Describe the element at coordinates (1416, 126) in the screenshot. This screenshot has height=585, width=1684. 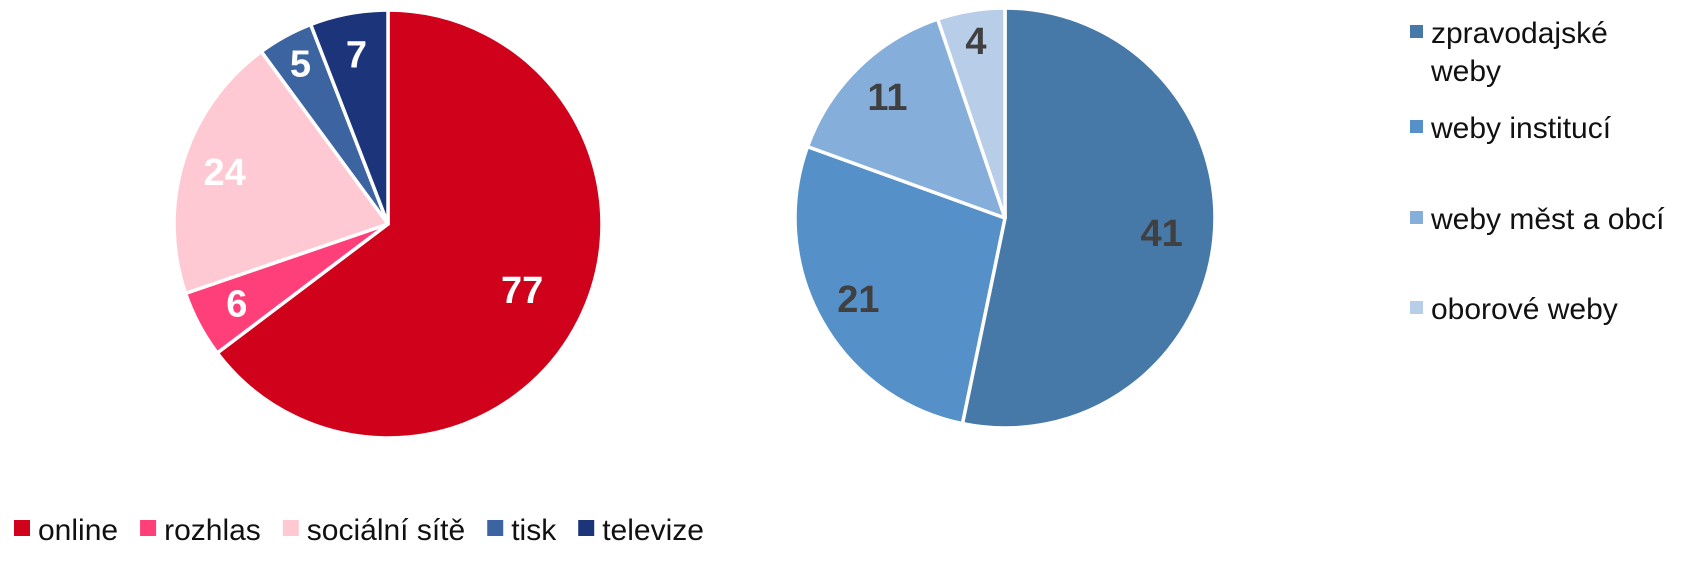
I see `legend-item-weby-instituci-swatch` at that location.